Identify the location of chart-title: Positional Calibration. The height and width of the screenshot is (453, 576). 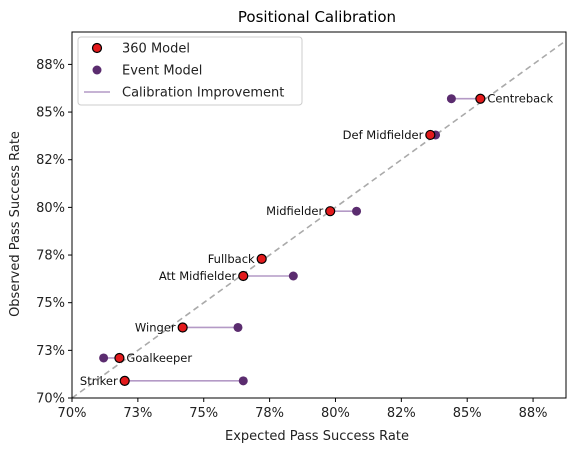
(317, 17).